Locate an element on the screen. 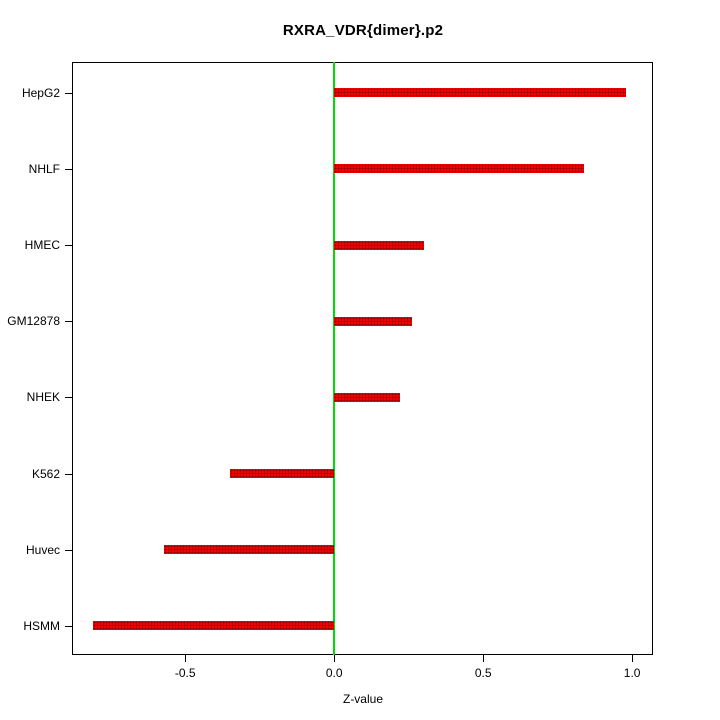 This screenshot has width=720, height=720. bar-hmec is located at coordinates (379, 245).